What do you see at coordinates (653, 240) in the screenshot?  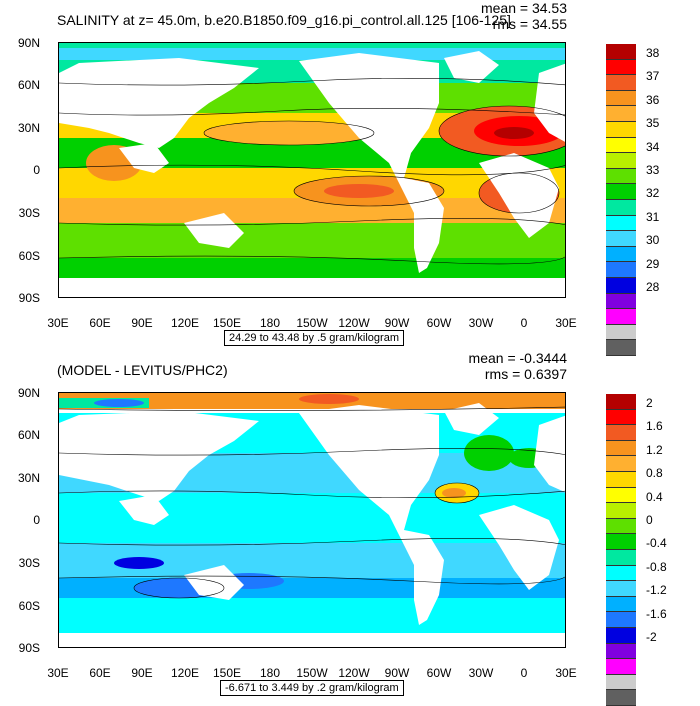 I see `colorbar-label: 30` at bounding box center [653, 240].